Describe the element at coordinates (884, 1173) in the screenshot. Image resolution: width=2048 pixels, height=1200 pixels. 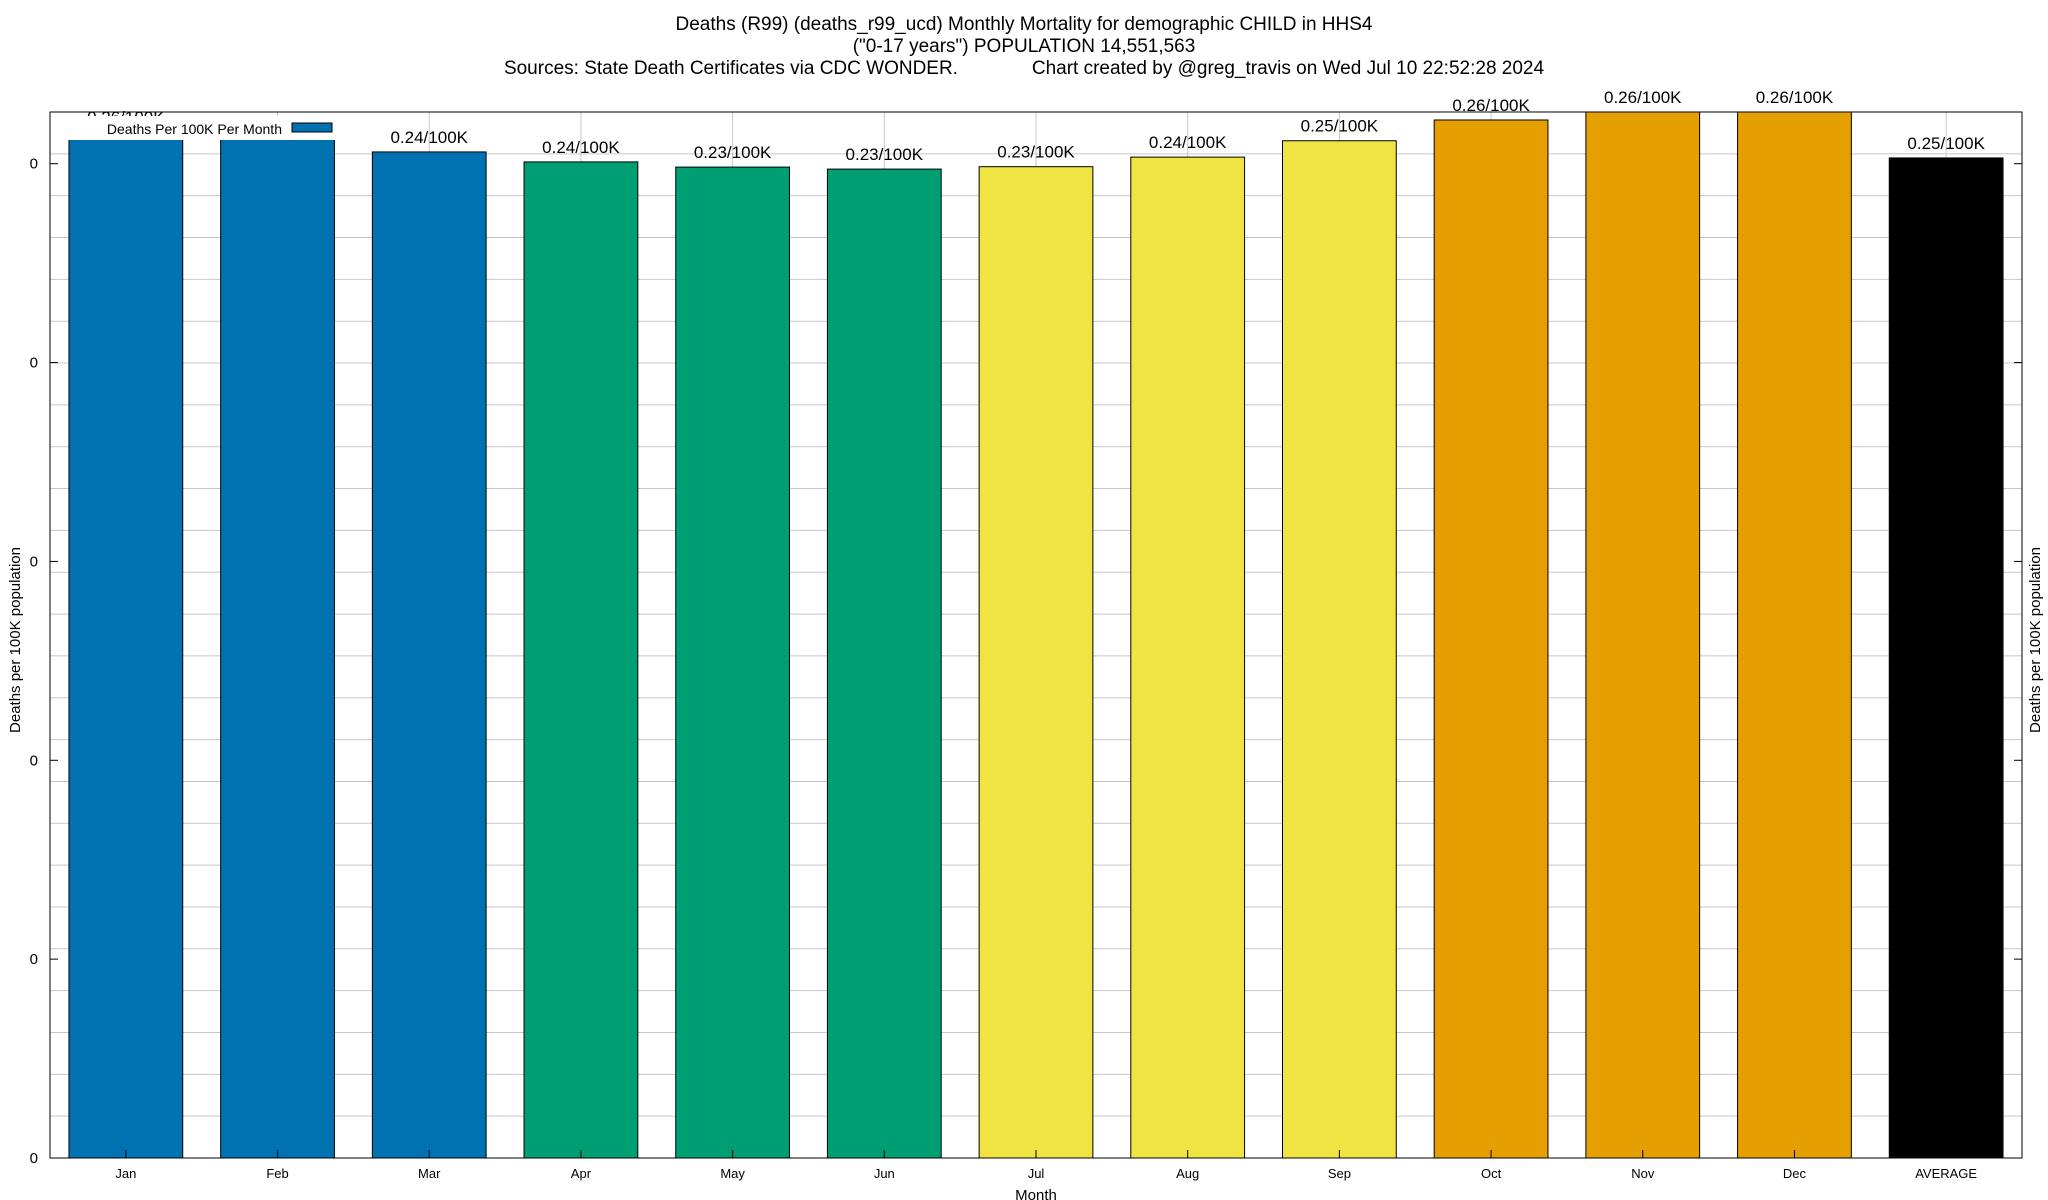
I see `x-tick-label: Jun` at that location.